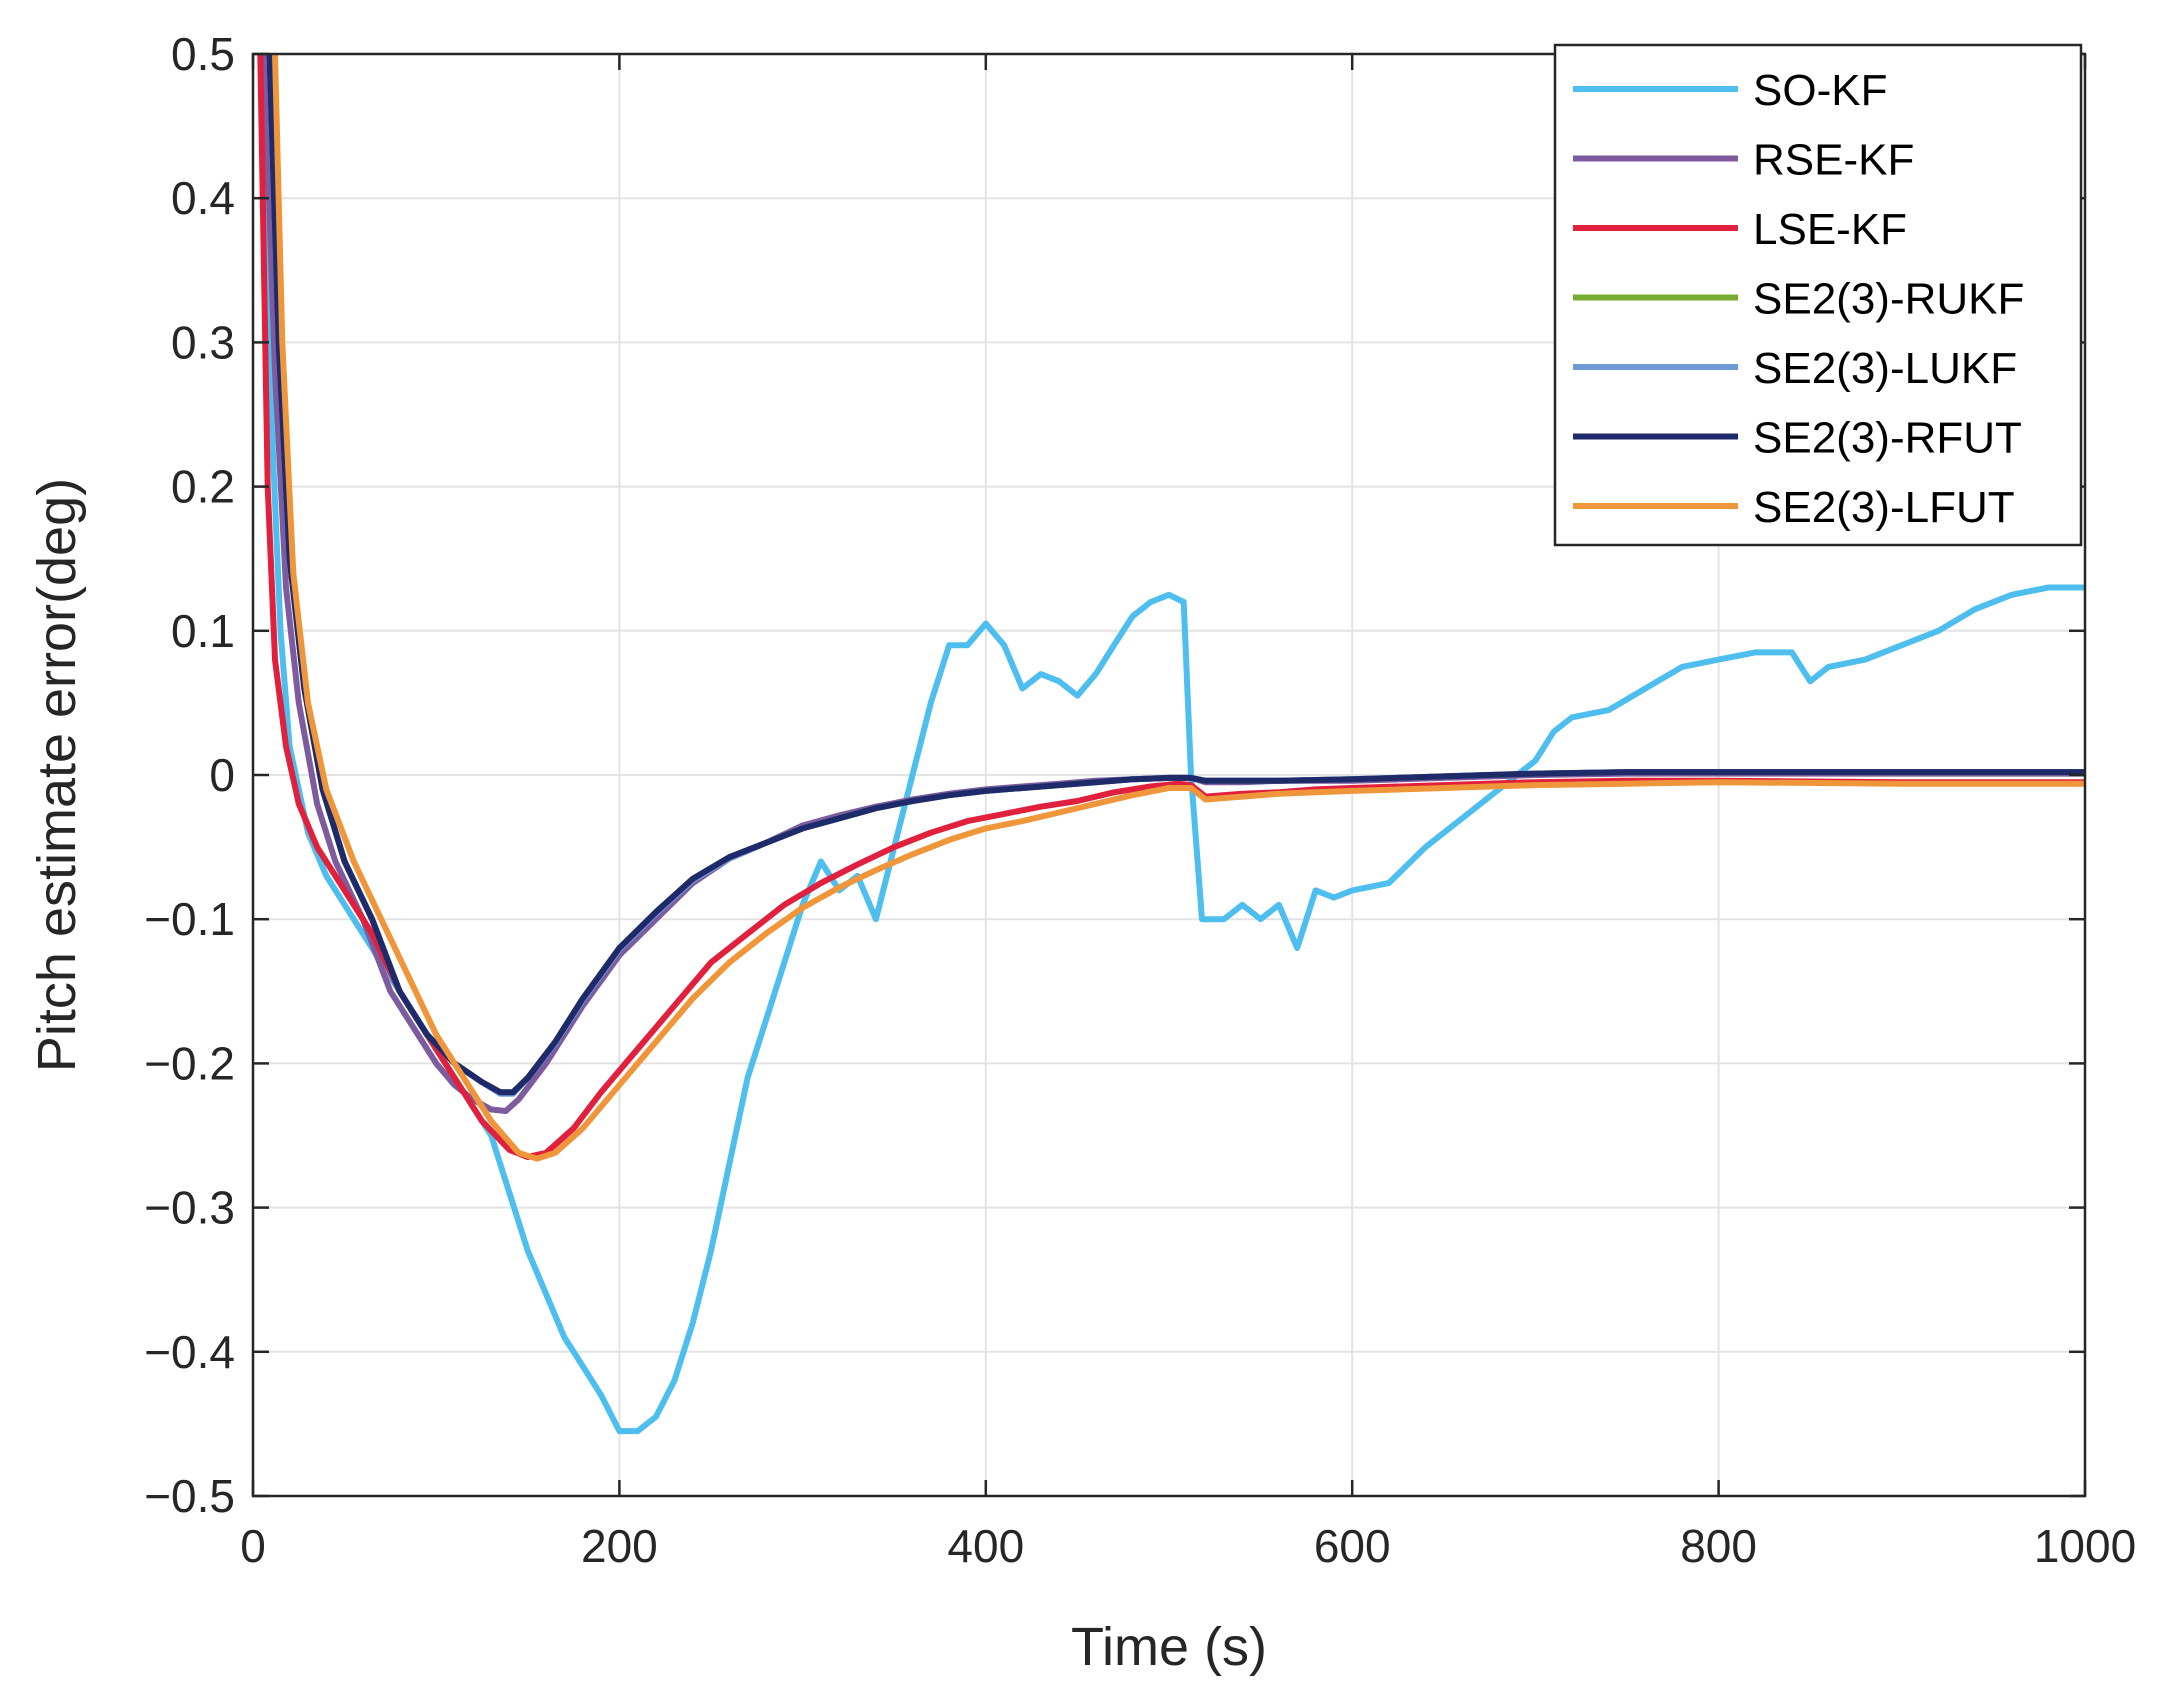  I want to click on y-tick-label: 0.3, so click(203, 342).